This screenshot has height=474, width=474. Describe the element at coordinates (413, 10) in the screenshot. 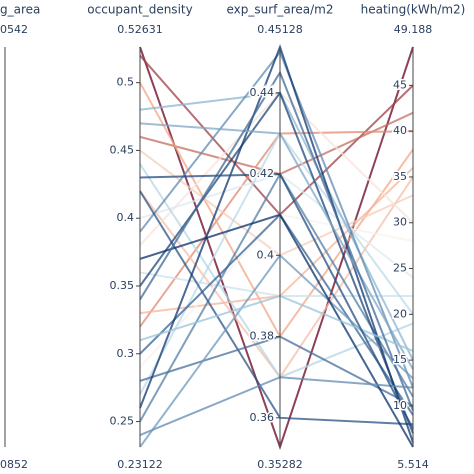

I see `axis-title: heating(kWh/m2)` at that location.